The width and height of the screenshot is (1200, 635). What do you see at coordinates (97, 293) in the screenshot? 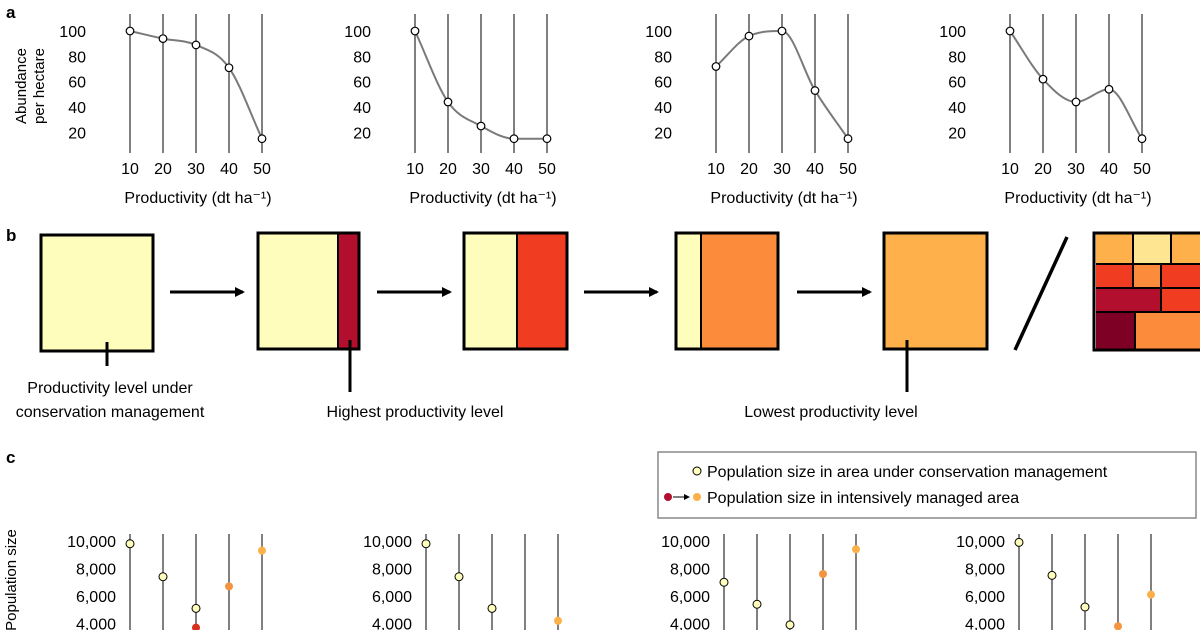
I see `conservation-productivity-box` at bounding box center [97, 293].